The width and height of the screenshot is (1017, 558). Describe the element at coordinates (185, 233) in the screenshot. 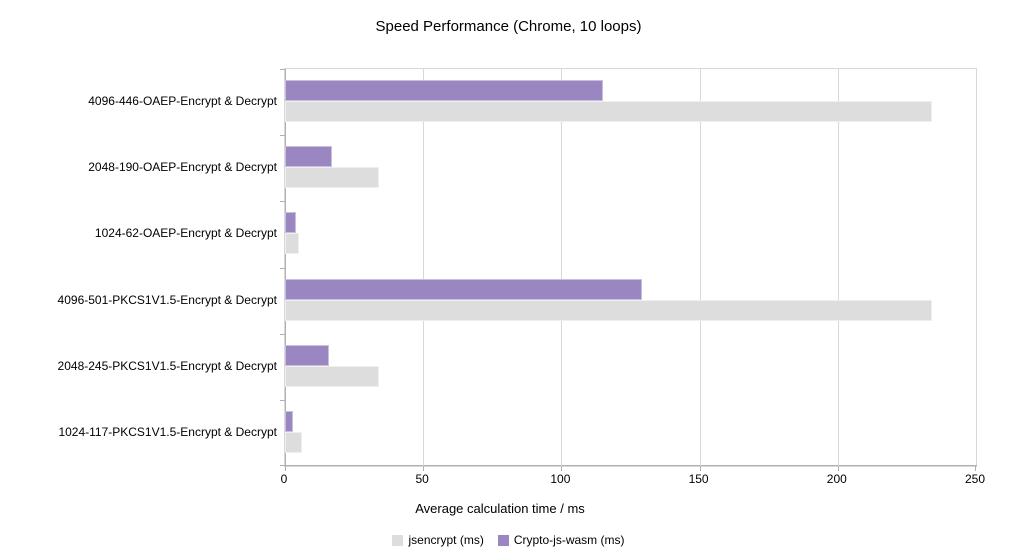

I see `y-axis-label: 1024-62-OAEP-Encrypt & Decrypt` at that location.